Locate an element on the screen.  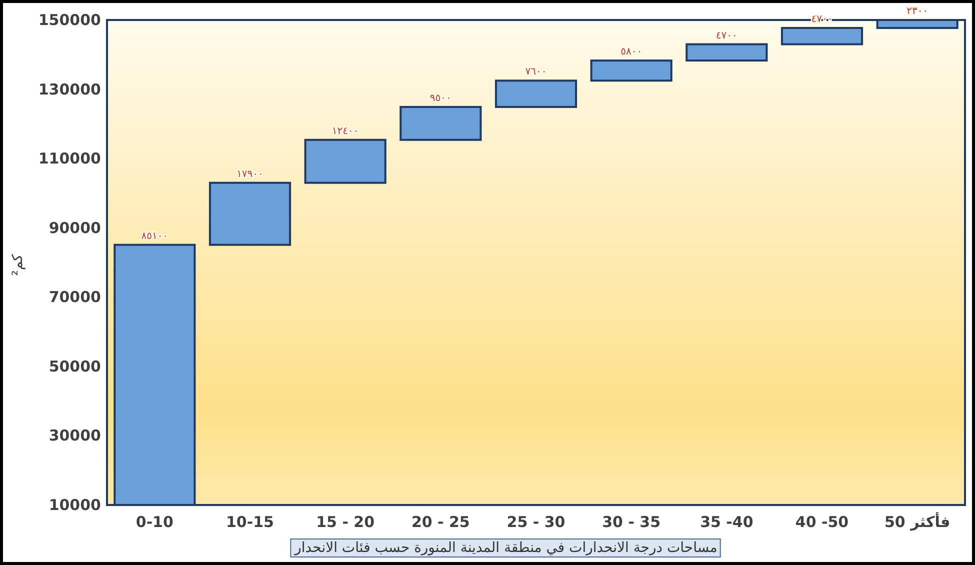
y-tick-label: 10000 is located at coordinates (74, 505).